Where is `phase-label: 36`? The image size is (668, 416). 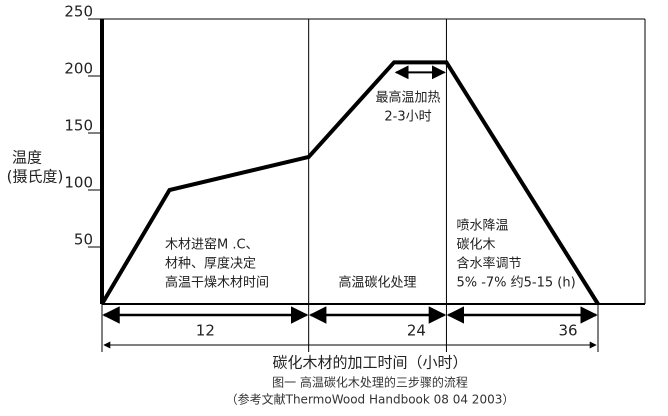 phase-label: 36 is located at coordinates (567, 331).